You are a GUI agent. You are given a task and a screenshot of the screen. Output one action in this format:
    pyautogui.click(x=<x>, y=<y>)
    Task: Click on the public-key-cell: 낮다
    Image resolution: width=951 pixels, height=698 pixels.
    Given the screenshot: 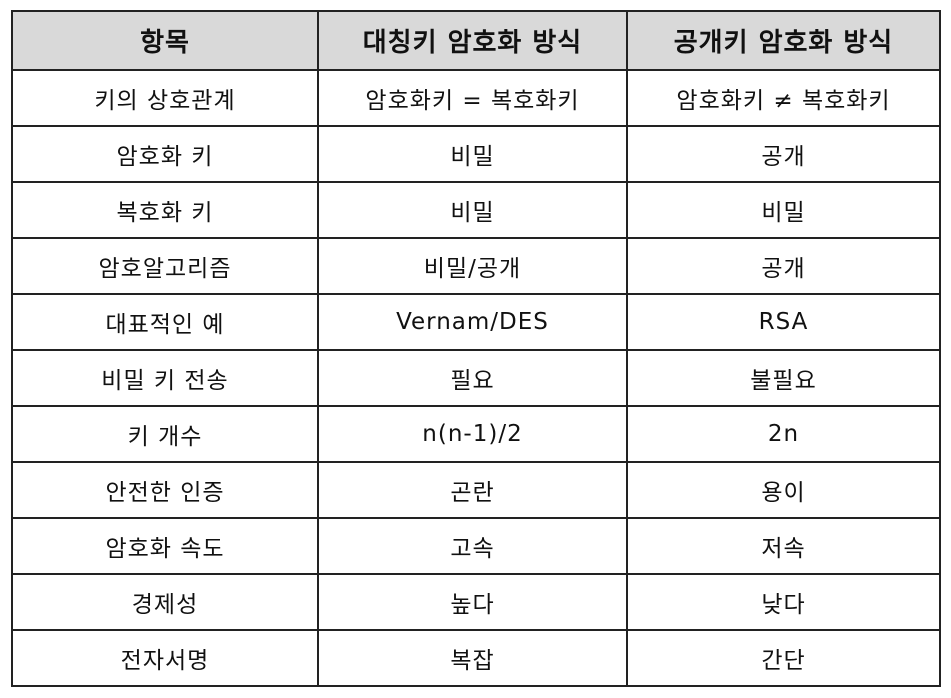 What is the action you would take?
    pyautogui.click(x=783, y=602)
    